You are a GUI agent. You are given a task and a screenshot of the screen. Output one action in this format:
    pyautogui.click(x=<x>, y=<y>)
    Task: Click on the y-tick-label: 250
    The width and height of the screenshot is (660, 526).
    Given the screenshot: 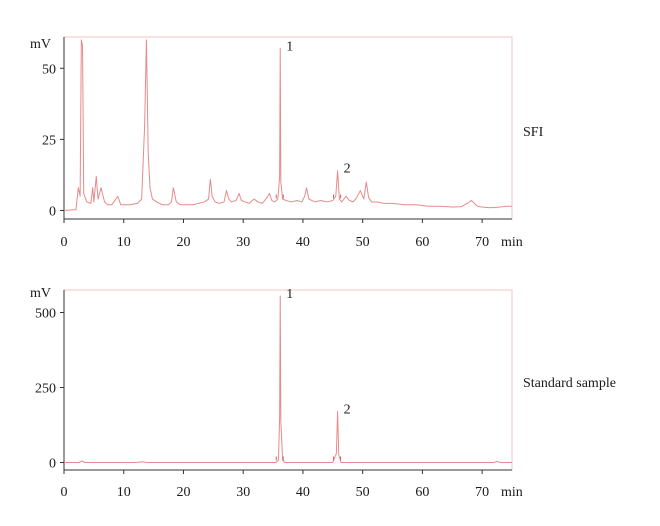 What is the action you would take?
    pyautogui.click(x=45, y=389)
    